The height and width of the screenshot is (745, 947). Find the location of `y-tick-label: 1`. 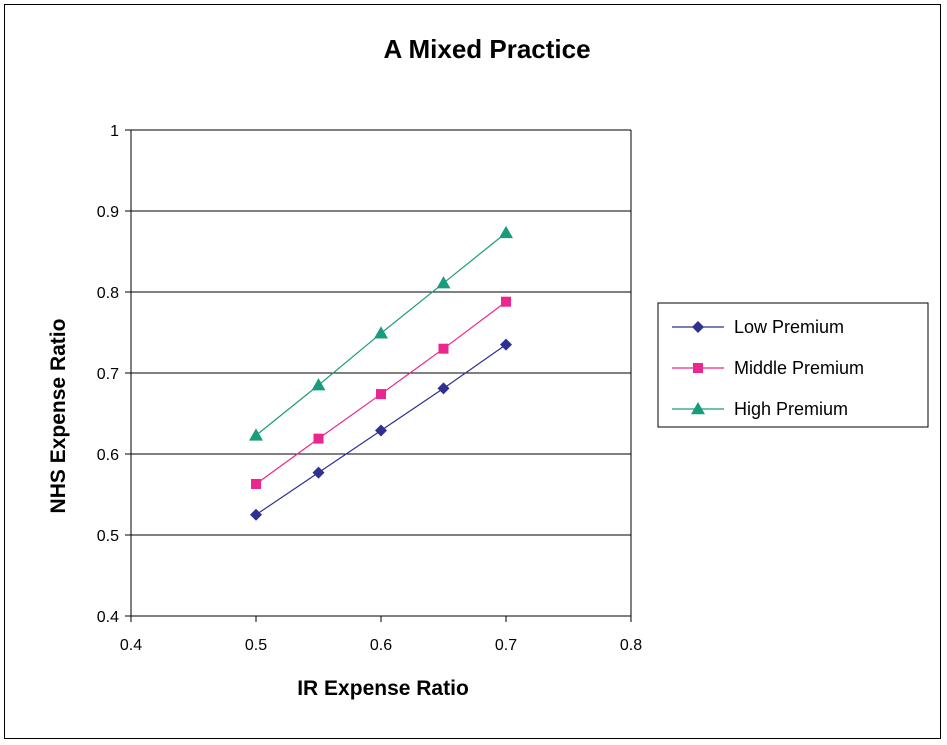

y-tick-label: 1 is located at coordinates (114, 131).